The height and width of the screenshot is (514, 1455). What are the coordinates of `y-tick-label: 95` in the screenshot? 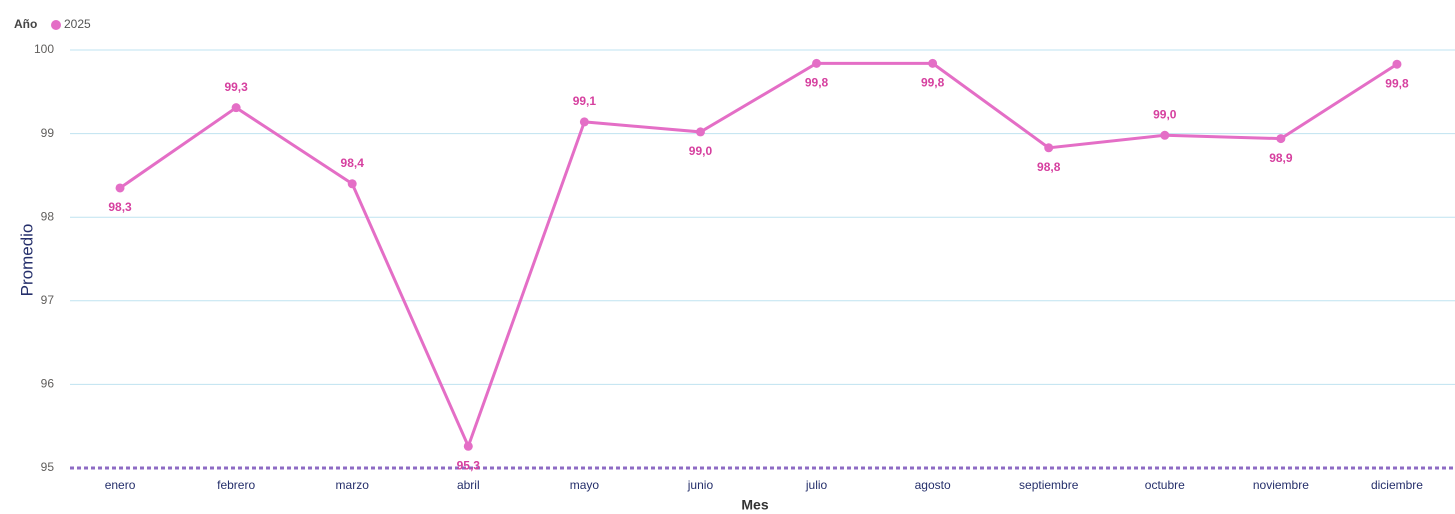 It's located at (48, 467).